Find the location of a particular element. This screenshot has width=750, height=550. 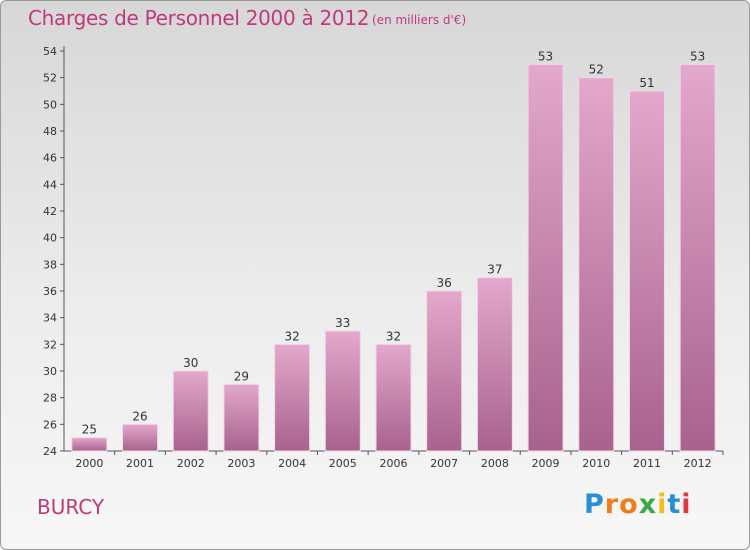

y-tick-label: 34 is located at coordinates (50, 318).